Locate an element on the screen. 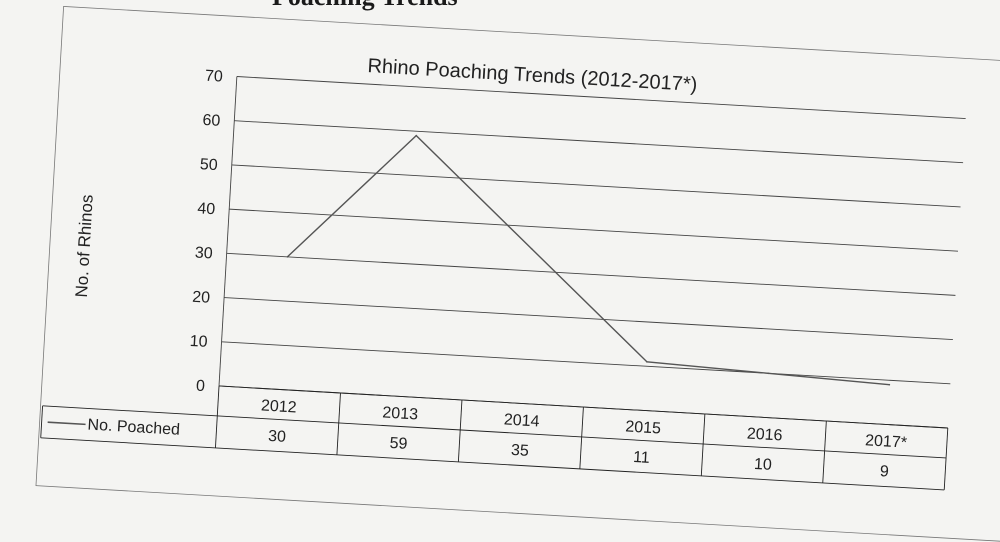 The height and width of the screenshot is (542, 1000). y-tick-labels: 0 10 20 30 40 50 60 70 is located at coordinates (206, 231).